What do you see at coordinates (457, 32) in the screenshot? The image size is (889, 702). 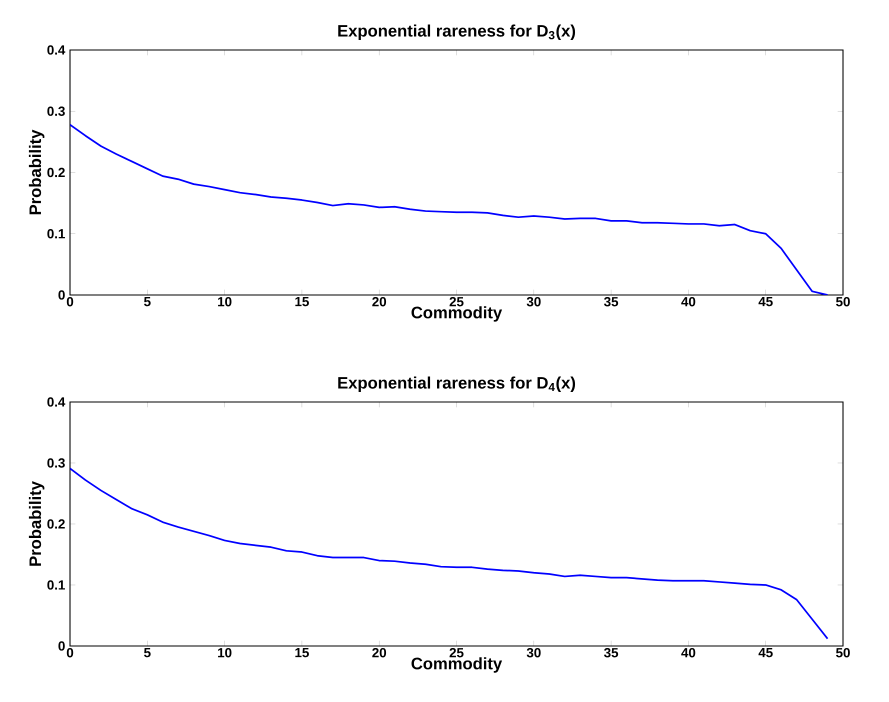 I see `chart-title: Exponential rareness for D$_{3}$(x)` at bounding box center [457, 32].